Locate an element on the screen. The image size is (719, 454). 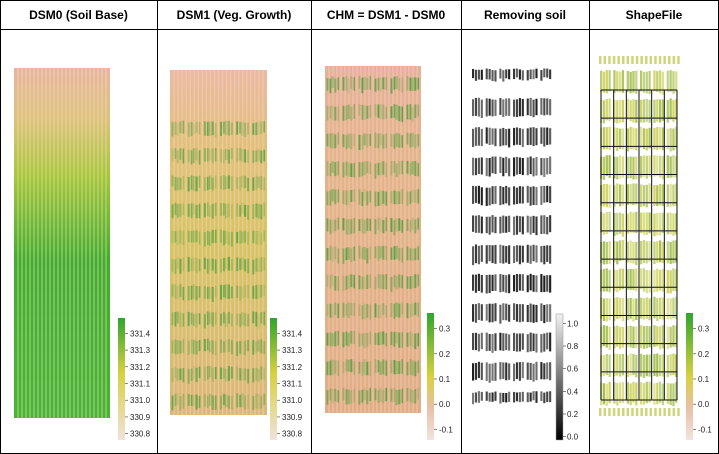
legend-tick-label: 0.3 is located at coordinates (445, 329).